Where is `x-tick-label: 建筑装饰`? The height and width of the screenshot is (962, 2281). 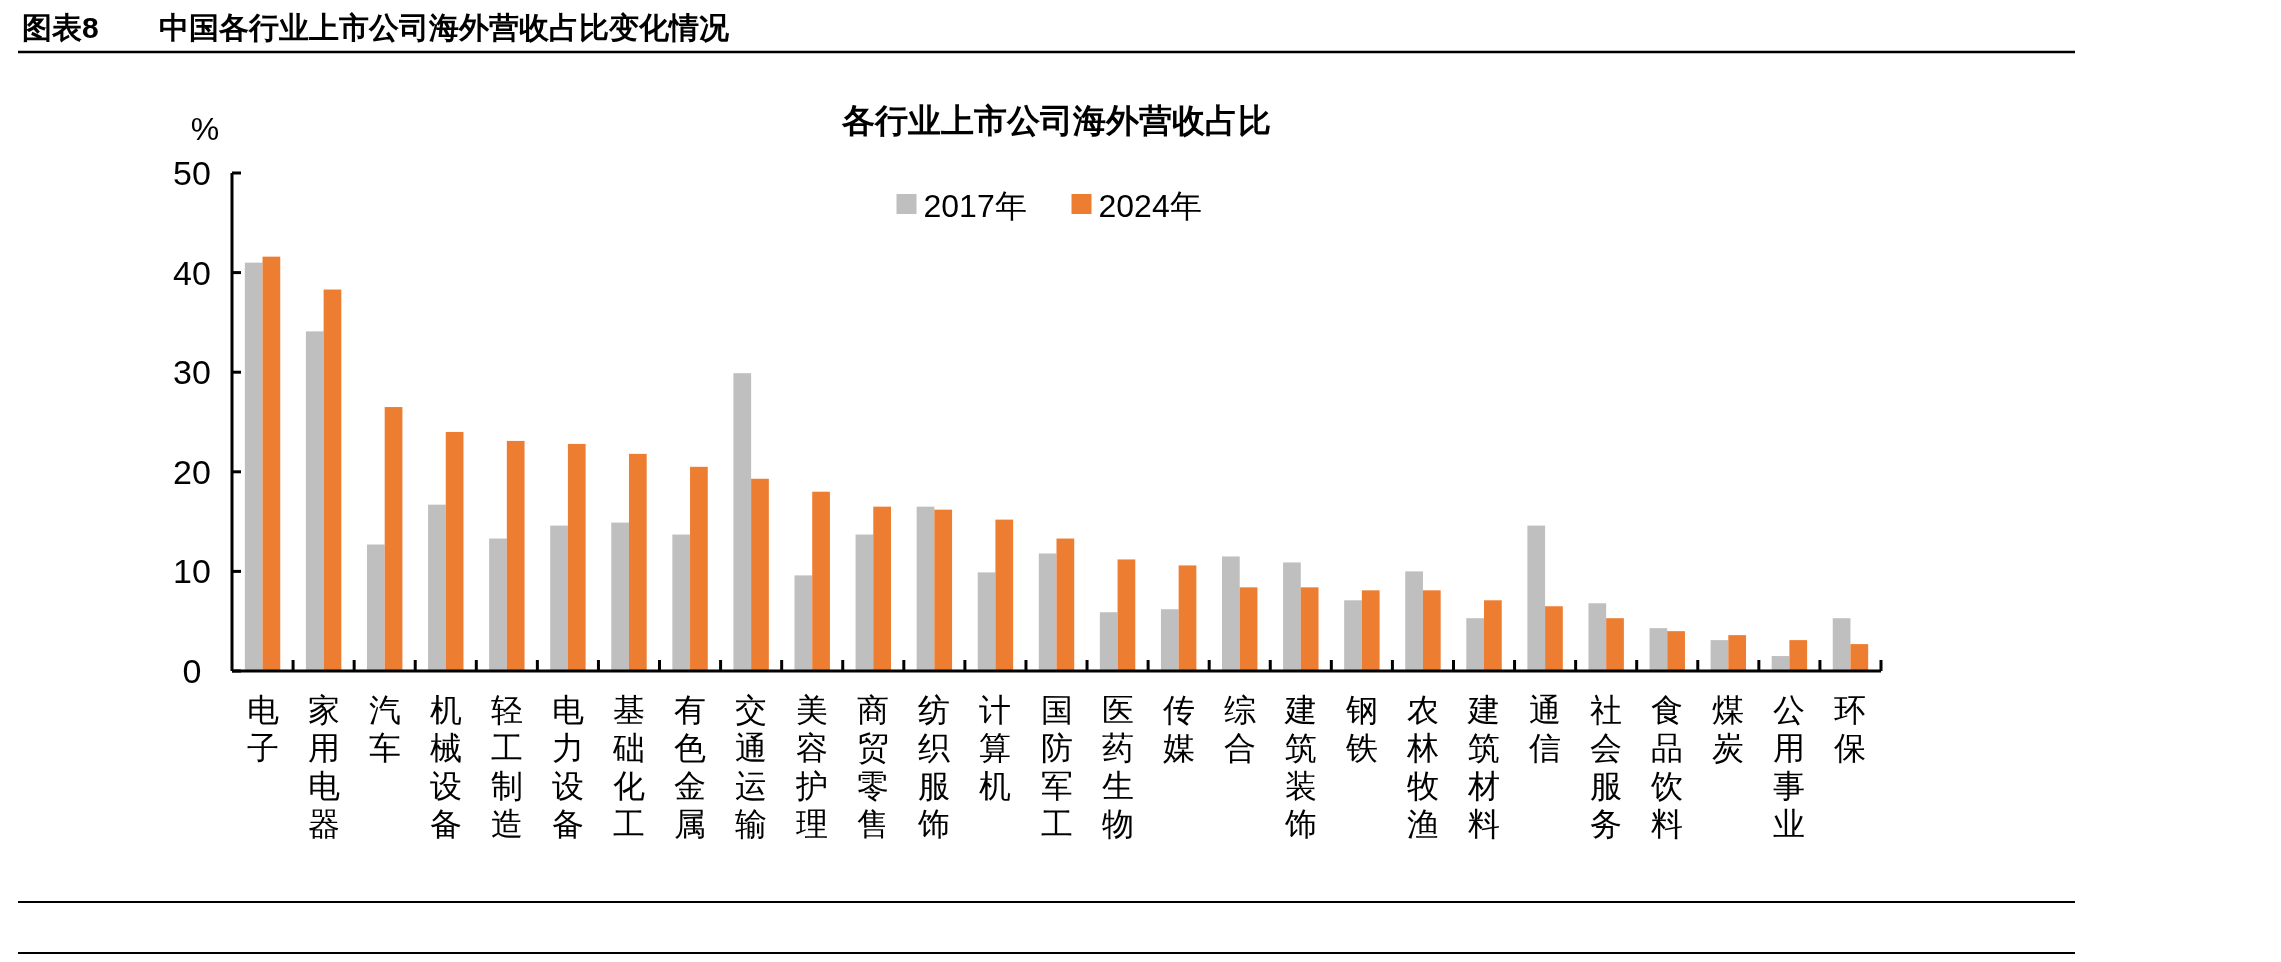 x-tick-label: 建筑装饰 is located at coordinates (1300, 767).